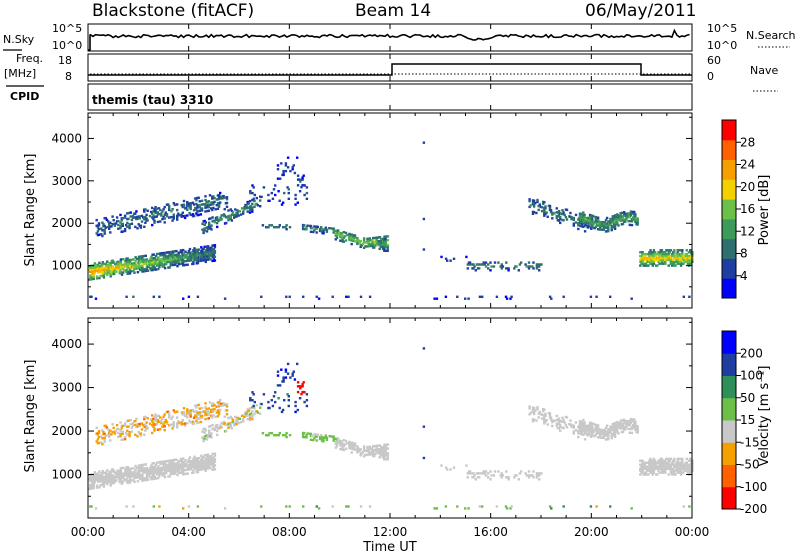  What do you see at coordinates (29, 58) in the screenshot?
I see `freq-label: Freq.` at bounding box center [29, 58].